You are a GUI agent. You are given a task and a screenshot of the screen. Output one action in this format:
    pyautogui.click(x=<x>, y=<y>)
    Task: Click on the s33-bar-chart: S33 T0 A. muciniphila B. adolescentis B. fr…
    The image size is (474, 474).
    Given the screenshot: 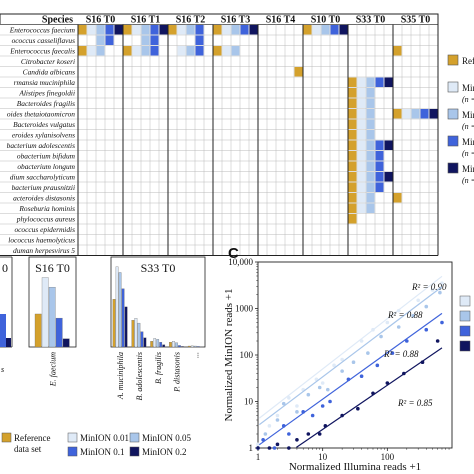 What is the action you would take?
    pyautogui.click(x=158, y=328)
    